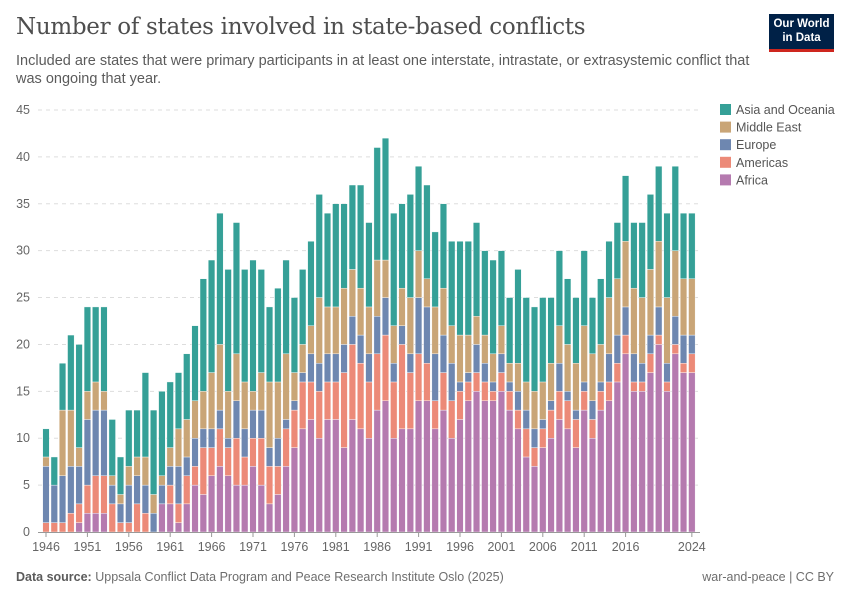 Image resolution: width=850 pixels, height=600 pixels. What do you see at coordinates (568, 480) in the screenshot?
I see `bar-africa-2009` at bounding box center [568, 480].